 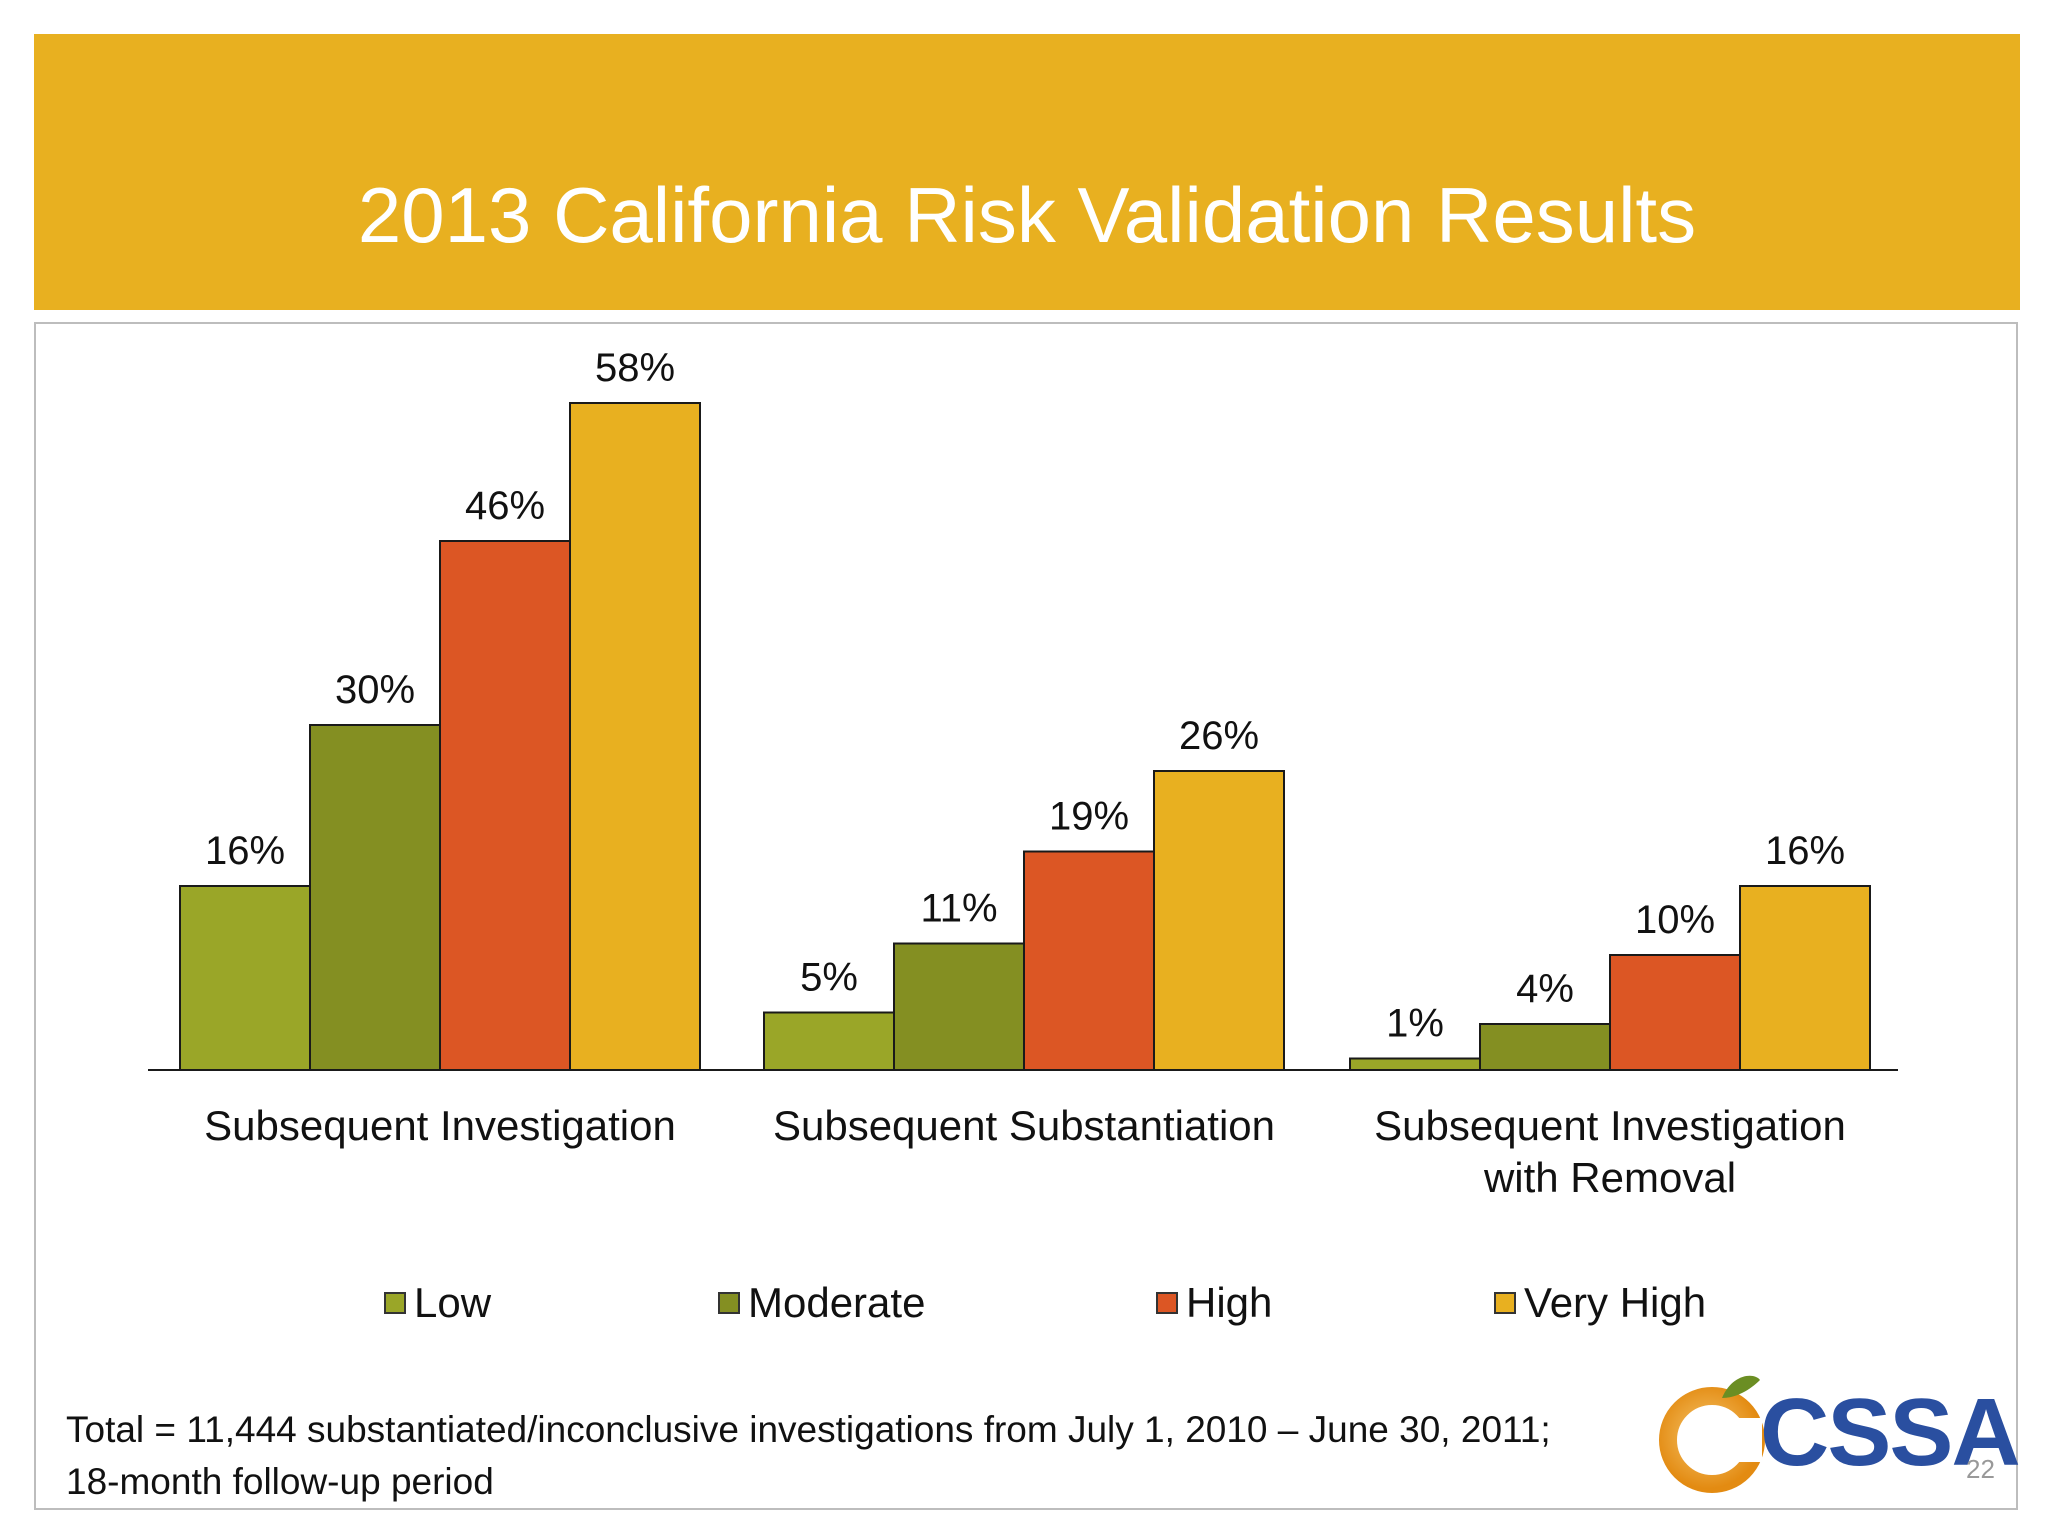 I want to click on data-label: 58%, so click(x=635, y=368).